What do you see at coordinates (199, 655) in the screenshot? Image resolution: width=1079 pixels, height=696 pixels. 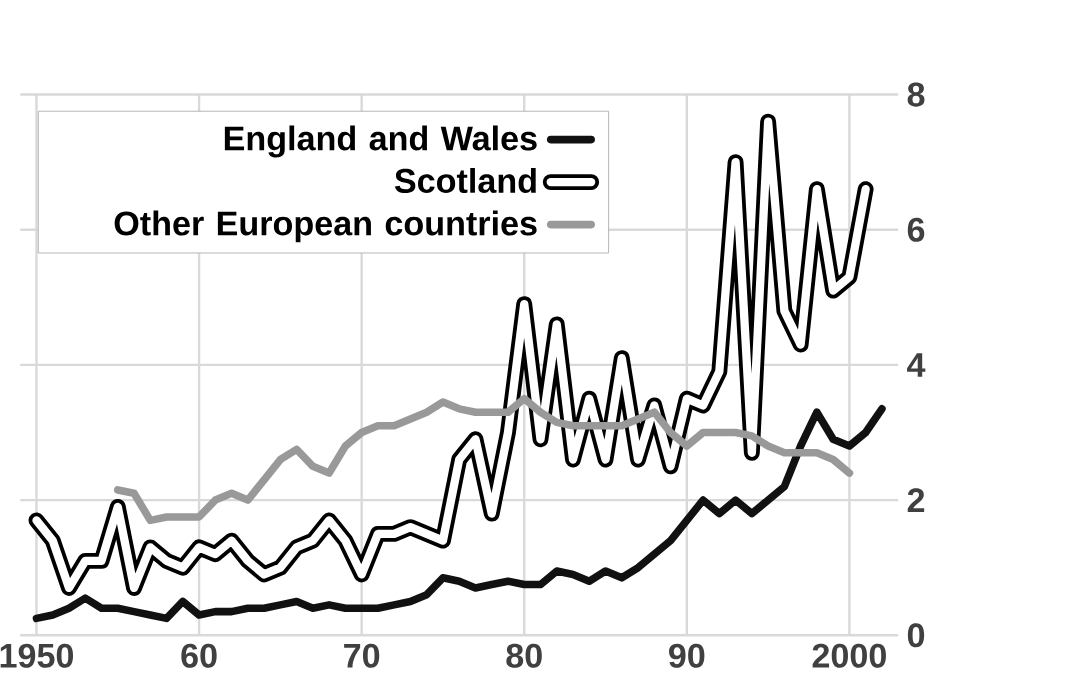 I see `x-tick-label: 60` at bounding box center [199, 655].